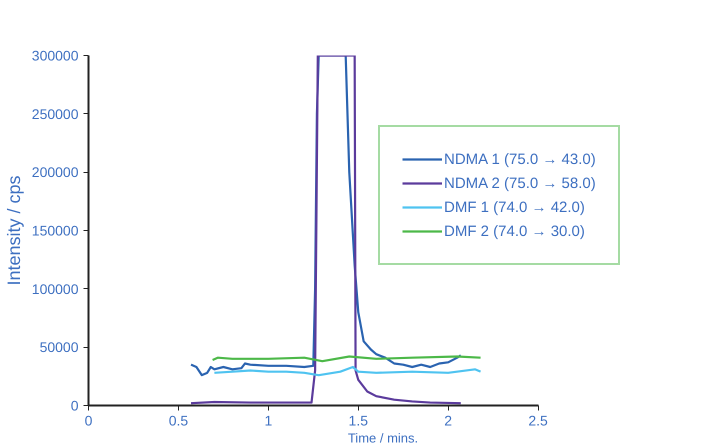  What do you see at coordinates (383, 438) in the screenshot?
I see `x-axis-title: Time / mins.` at bounding box center [383, 438].